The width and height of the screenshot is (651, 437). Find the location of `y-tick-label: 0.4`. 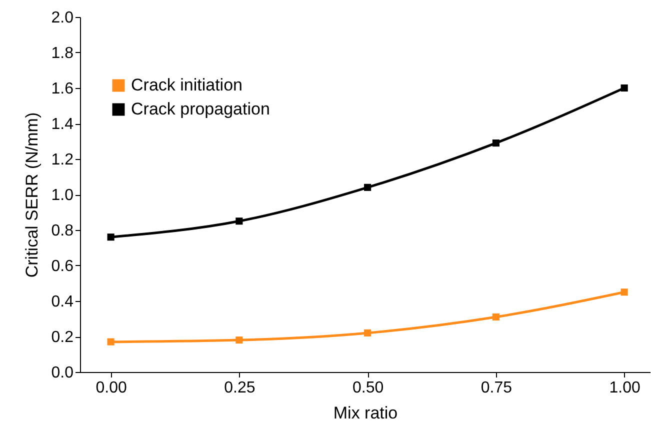

y-tick-label: 0.4 is located at coordinates (62, 302).